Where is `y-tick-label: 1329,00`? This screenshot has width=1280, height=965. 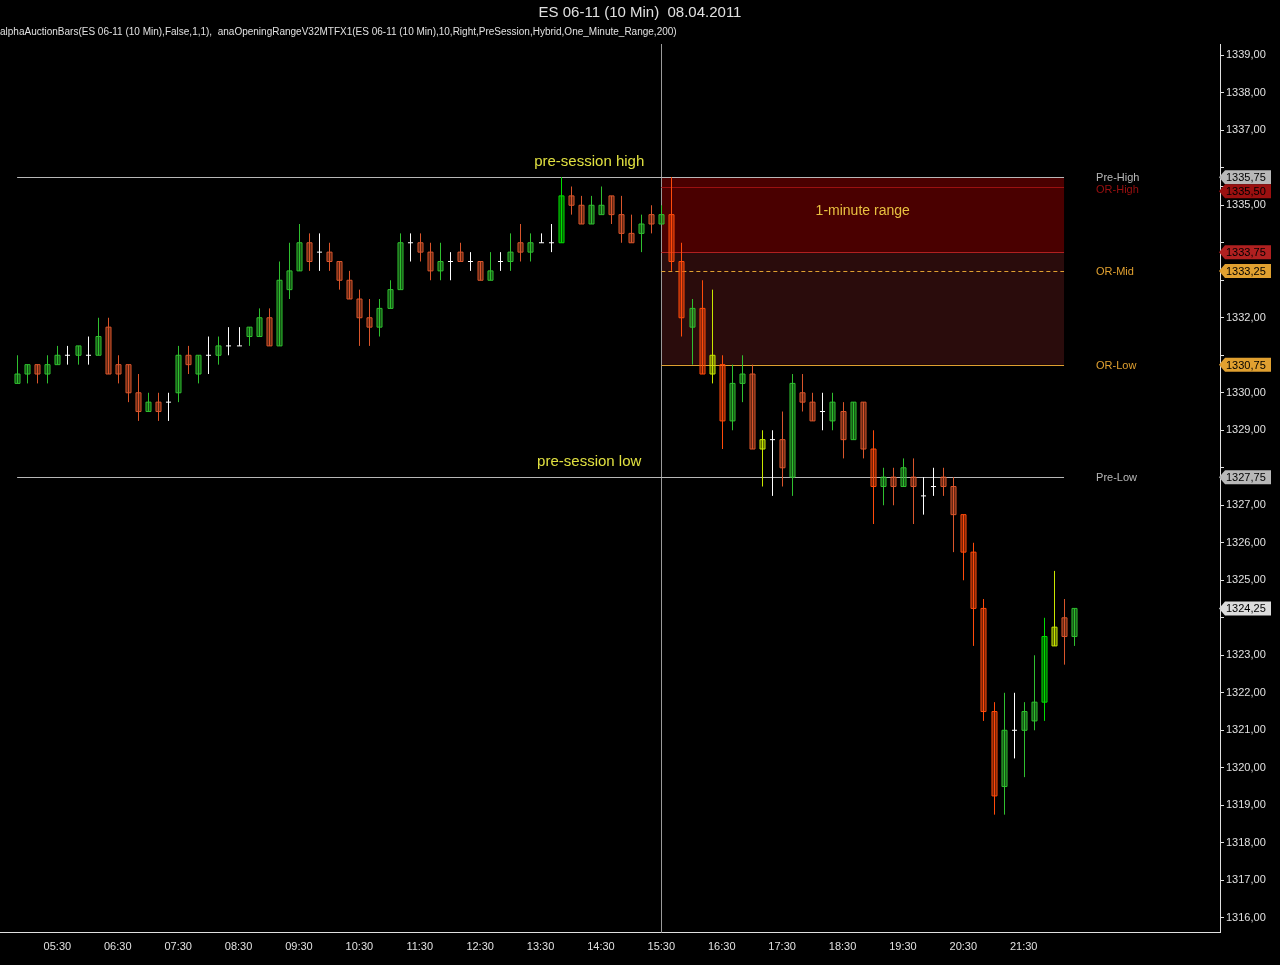 y-tick-label: 1329,00 is located at coordinates (1246, 429).